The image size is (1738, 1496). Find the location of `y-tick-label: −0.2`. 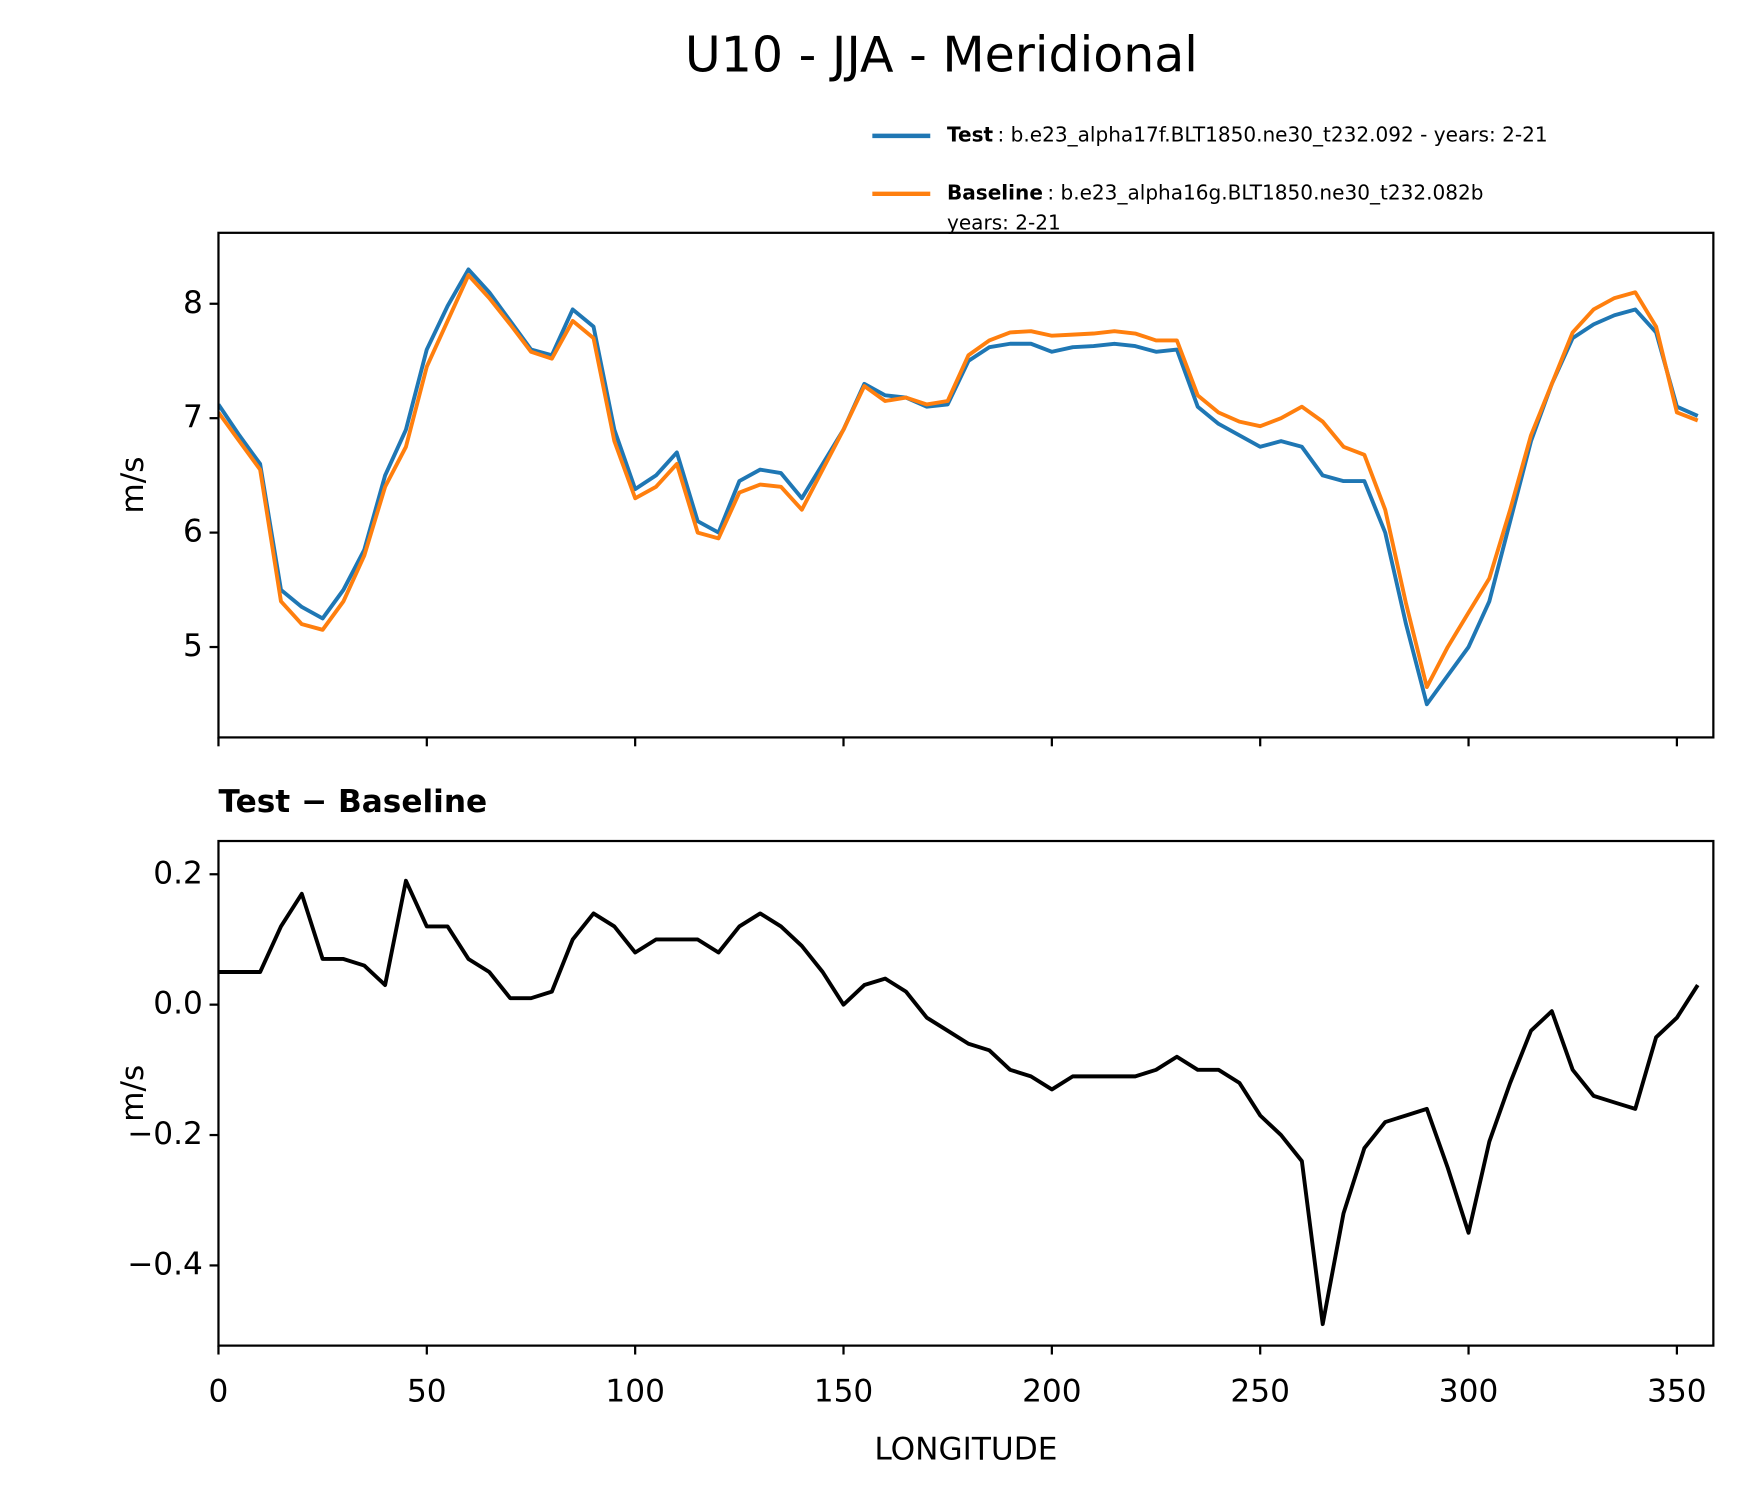

y-tick-label: −0.2 is located at coordinates (165, 1134).